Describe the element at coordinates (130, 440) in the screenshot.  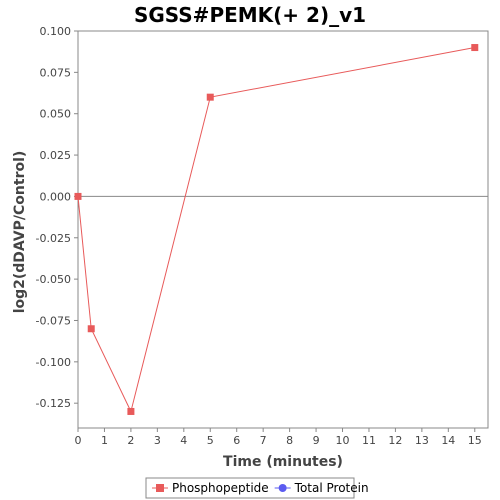
I see `x-tick-label: 2` at that location.